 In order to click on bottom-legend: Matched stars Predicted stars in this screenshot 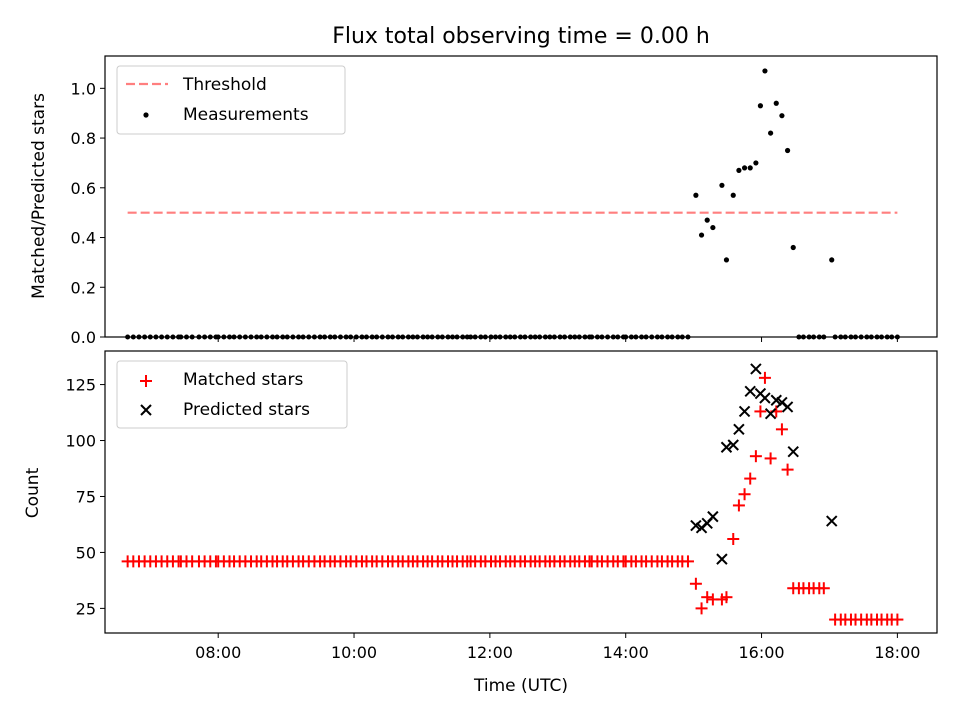, I will do `click(232, 394)`.